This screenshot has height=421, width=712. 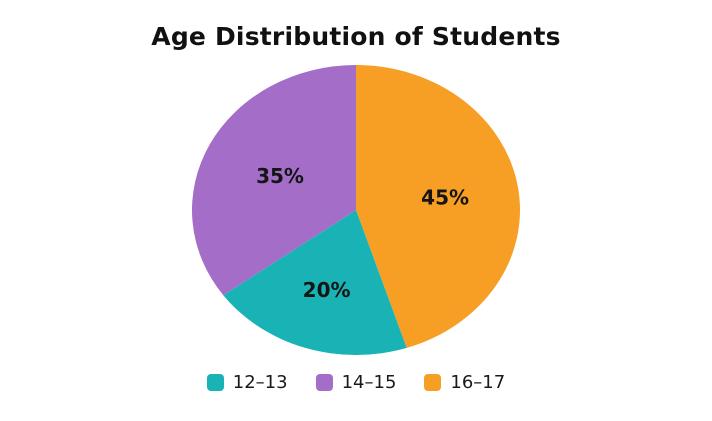 What do you see at coordinates (356, 36) in the screenshot?
I see `chart-title: Age Distribution of Students` at bounding box center [356, 36].